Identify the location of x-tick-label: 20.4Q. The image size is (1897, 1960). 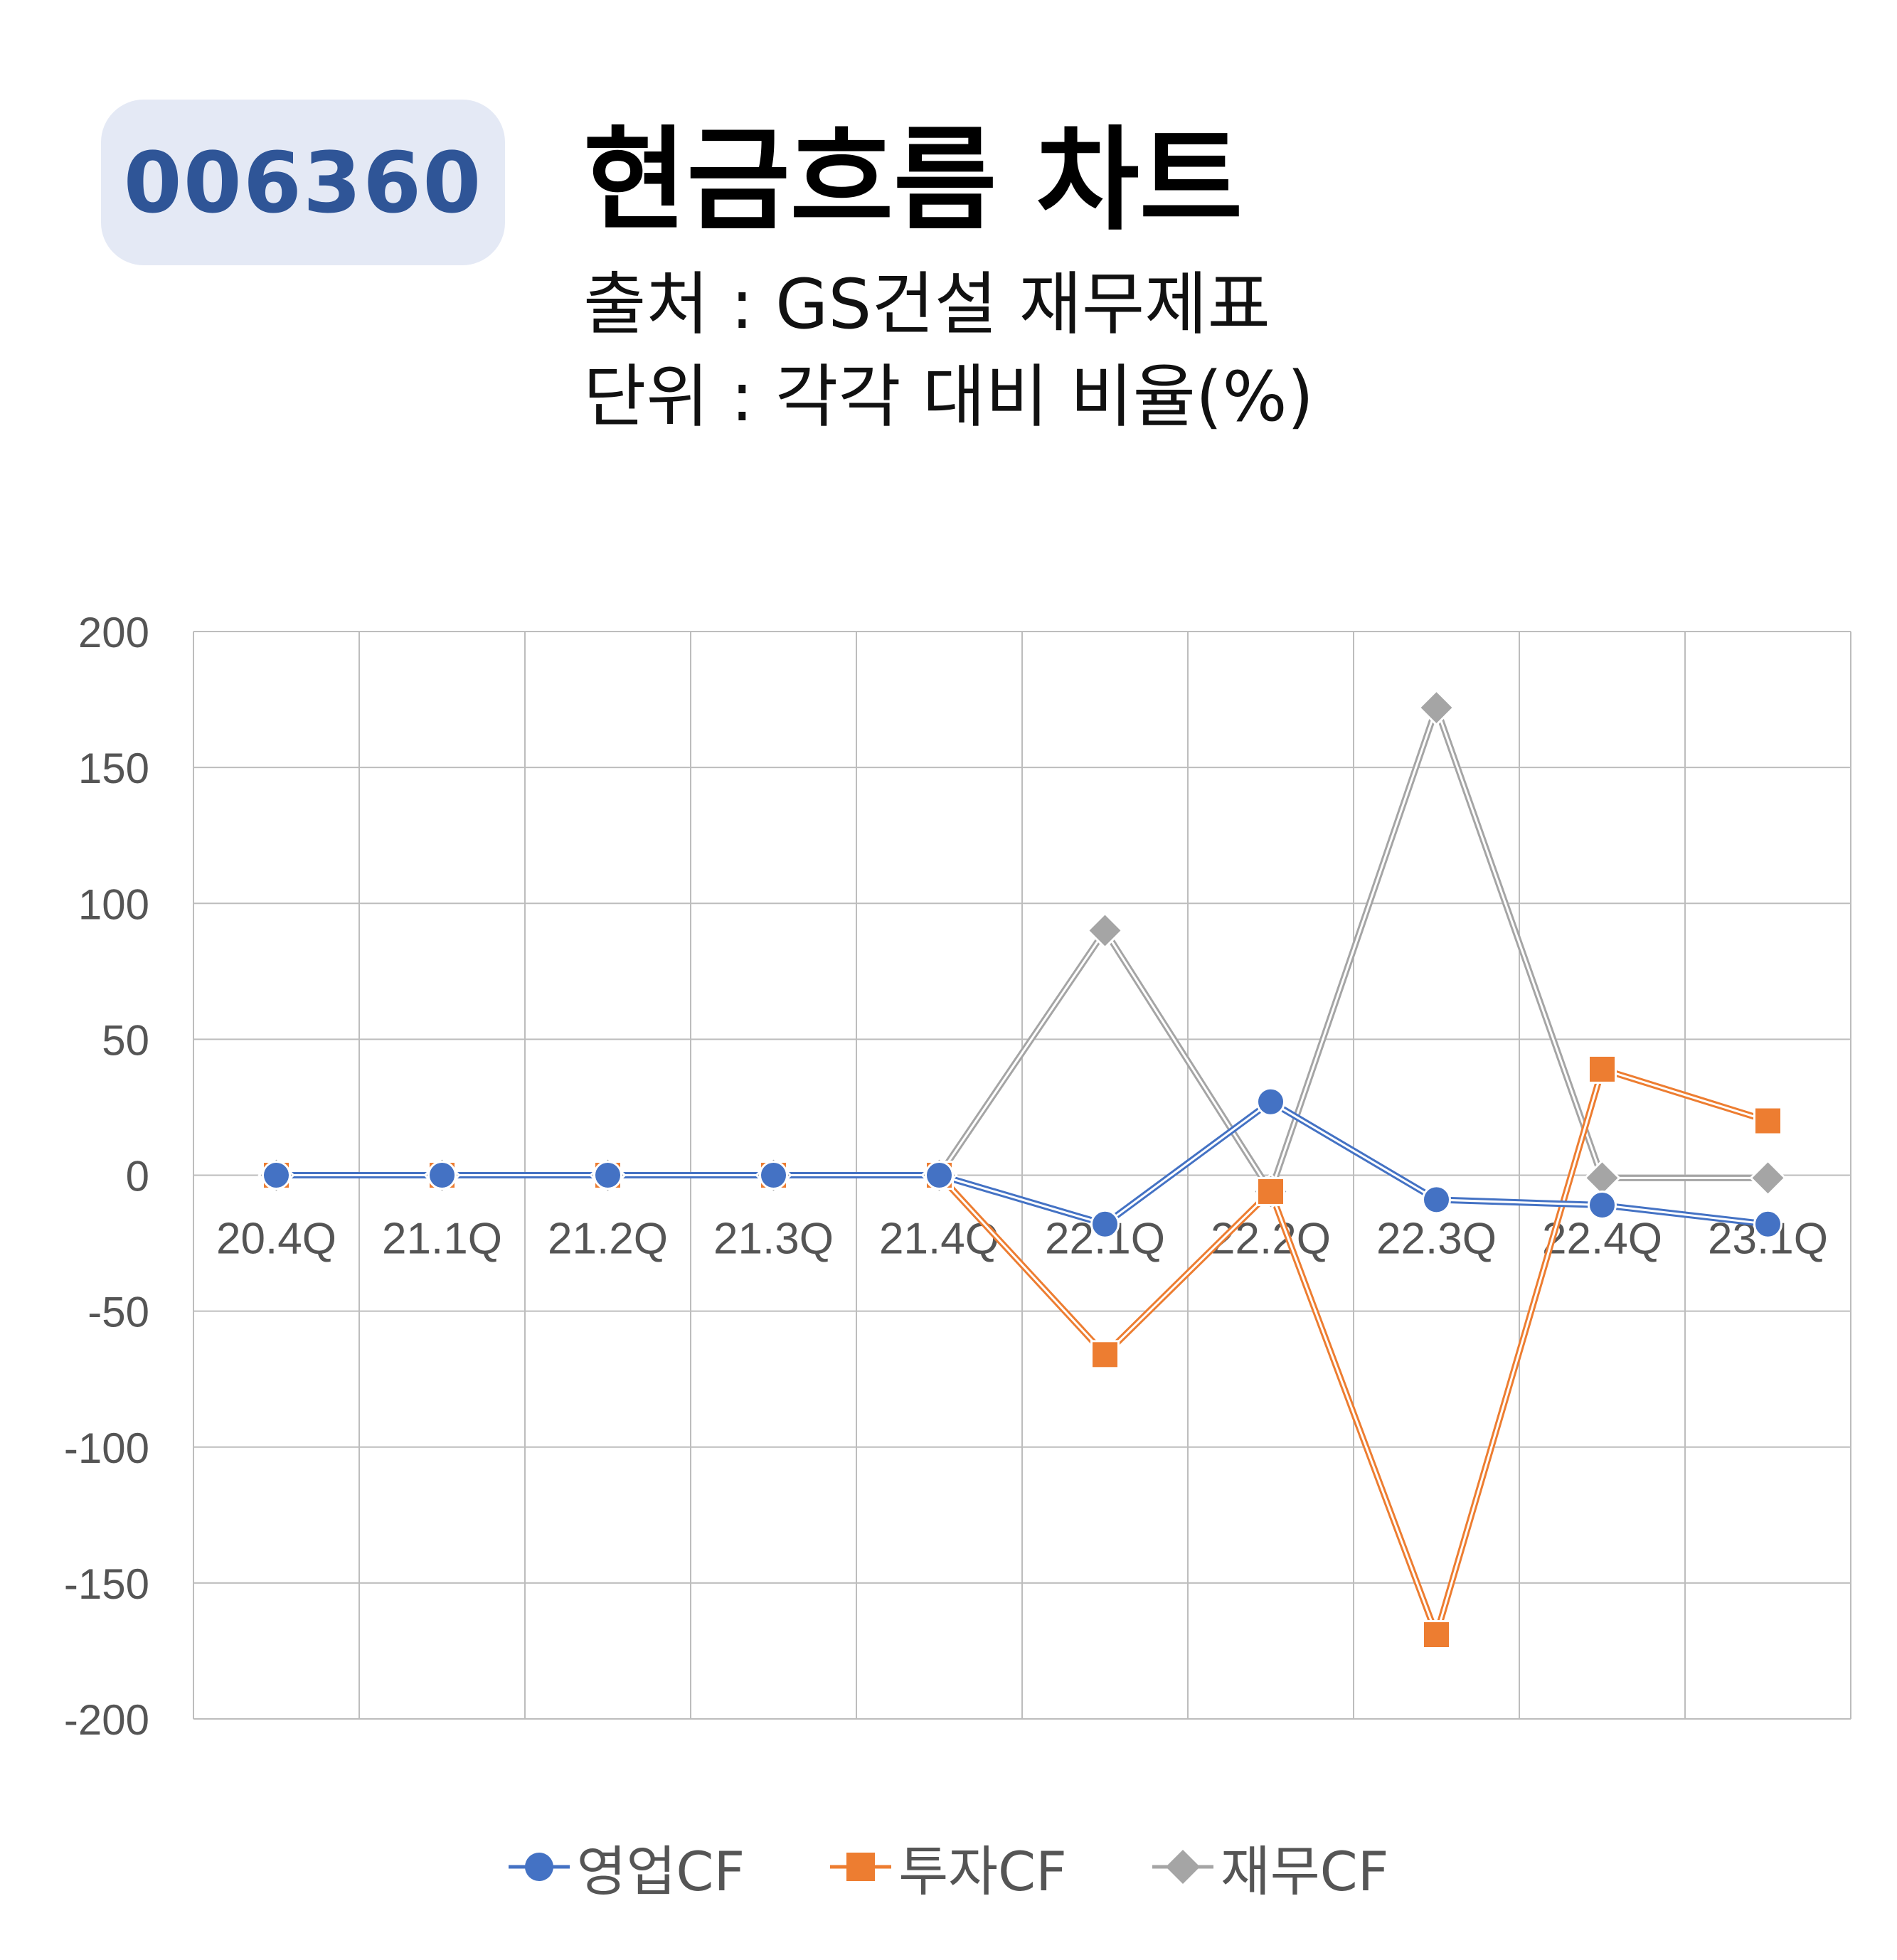
(276, 1239).